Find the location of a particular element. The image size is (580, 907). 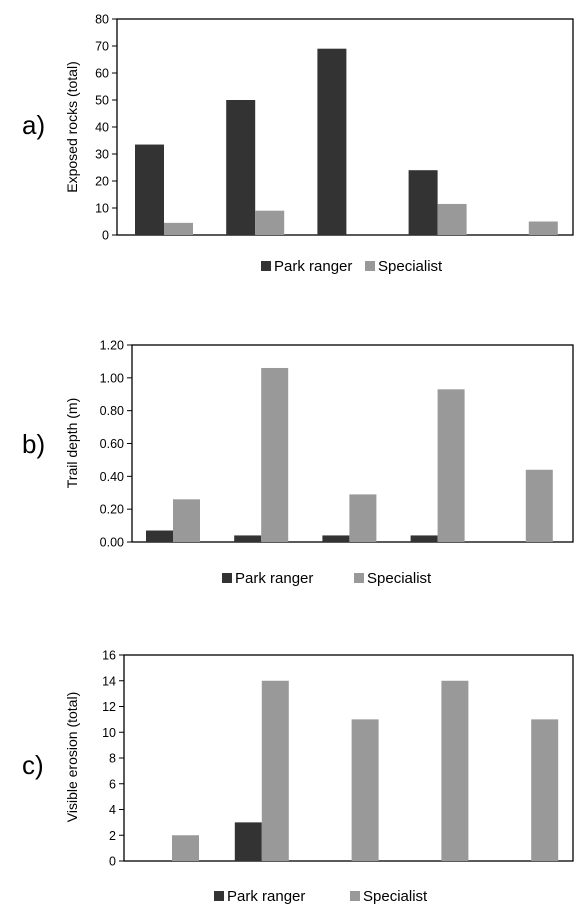

y-tick-label: 8 is located at coordinates (112, 759).